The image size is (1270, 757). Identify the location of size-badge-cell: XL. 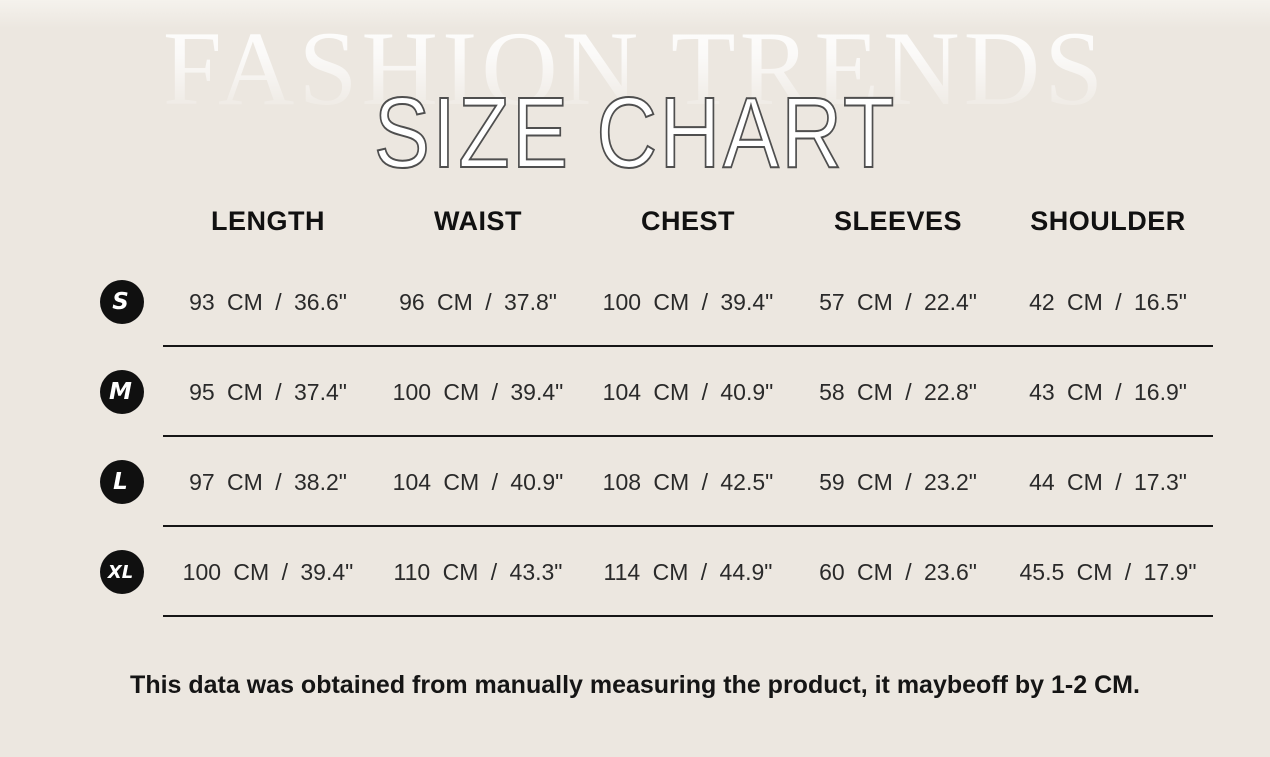
(111, 572).